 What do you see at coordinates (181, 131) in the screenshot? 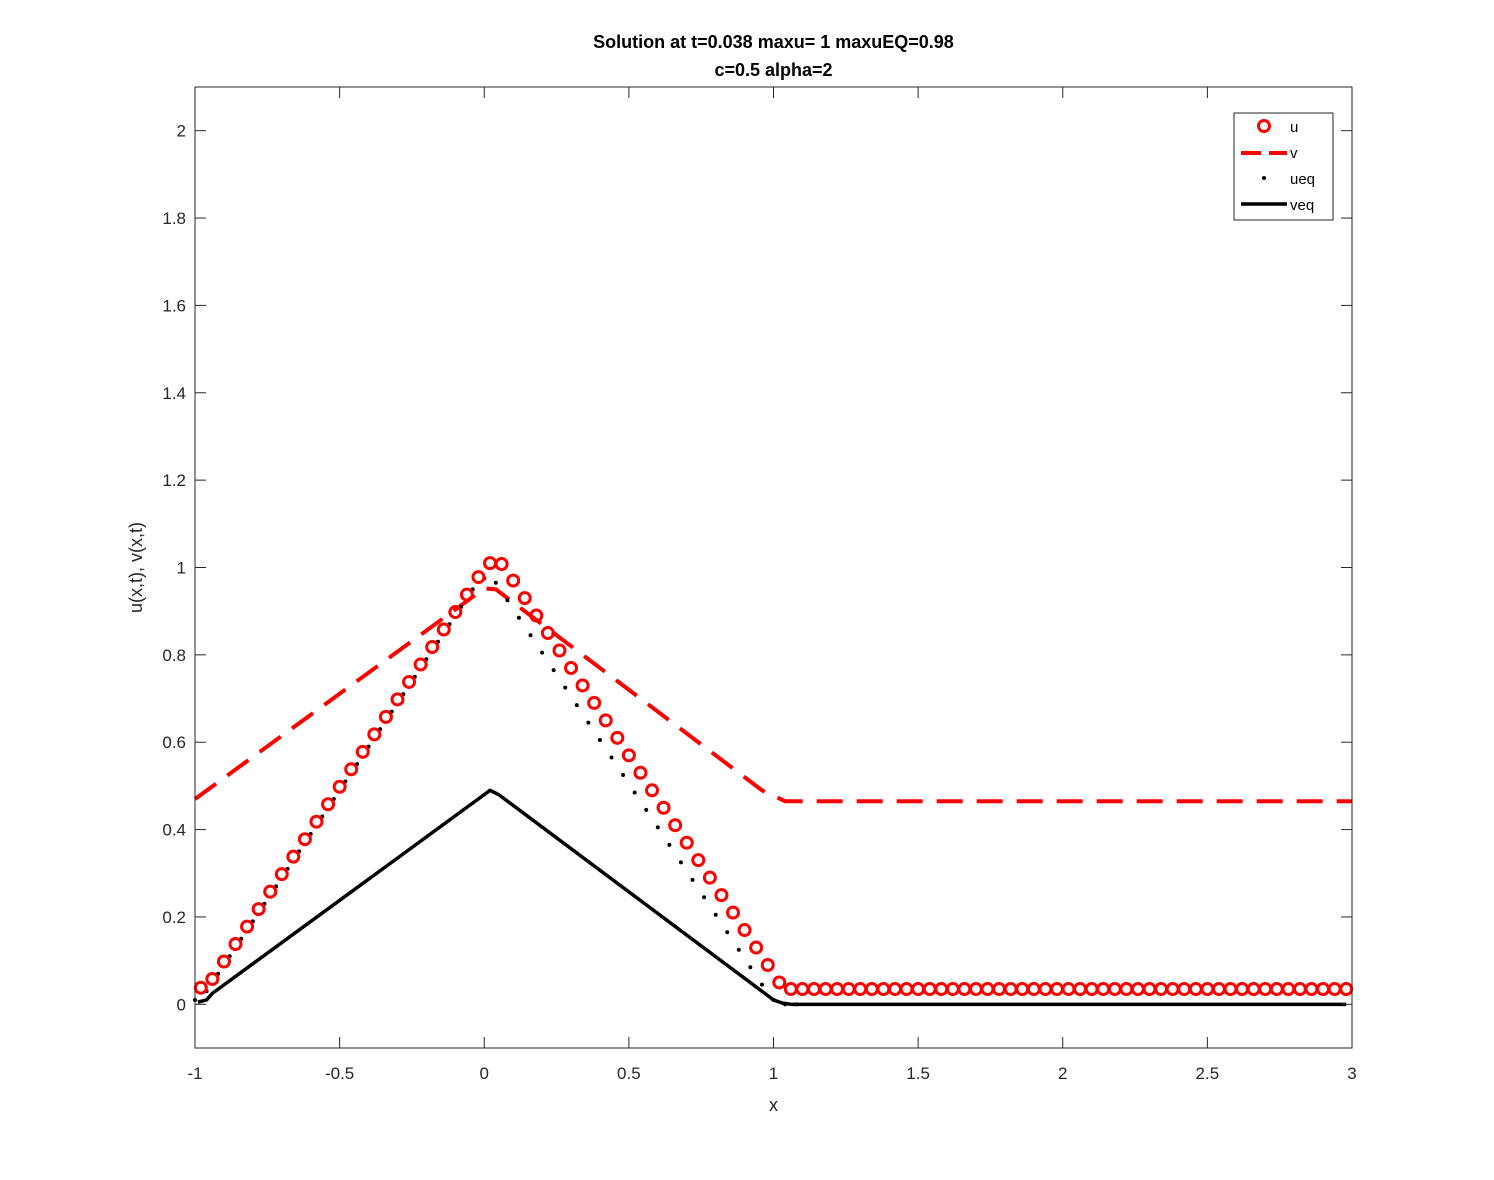
I see `y-tick-label: 2` at bounding box center [181, 131].